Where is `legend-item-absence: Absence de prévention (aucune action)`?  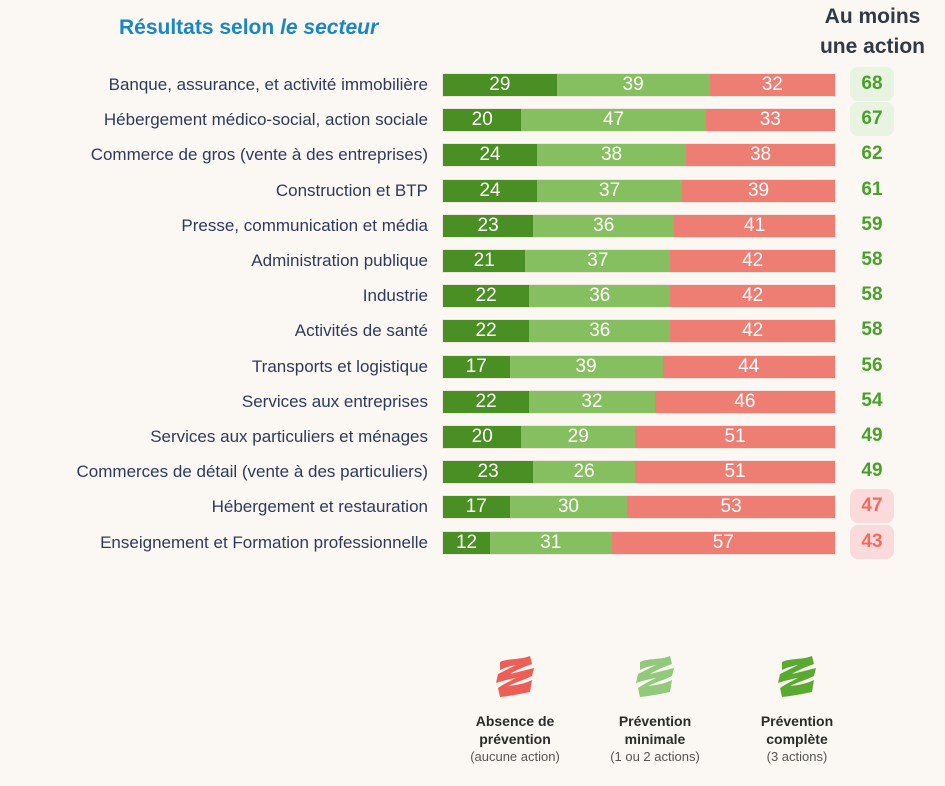 legend-item-absence: Absence de prévention (aucune action) is located at coordinates (515, 708).